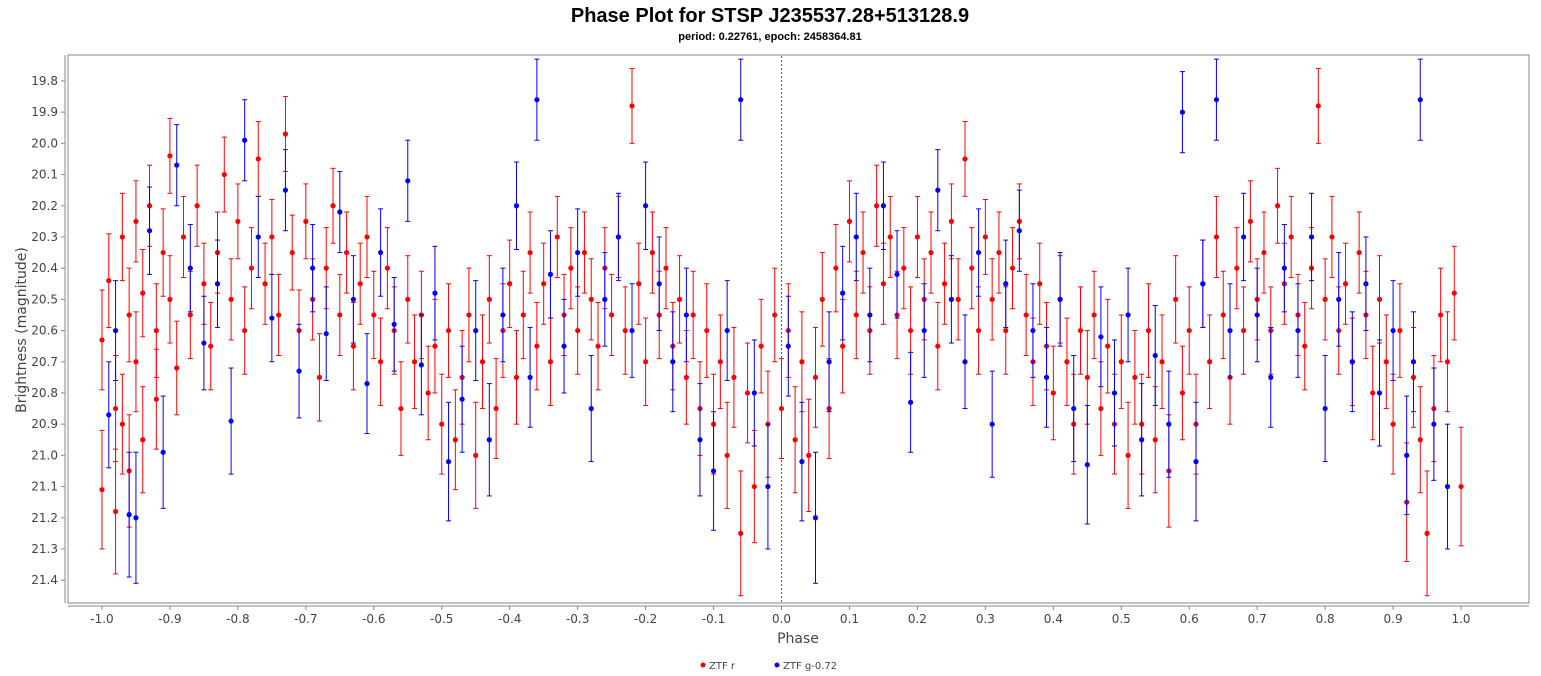 Image resolution: width=1541 pixels, height=676 pixels. What do you see at coordinates (44, 299) in the screenshot?
I see `y-tick-label: 20.5` at bounding box center [44, 299].